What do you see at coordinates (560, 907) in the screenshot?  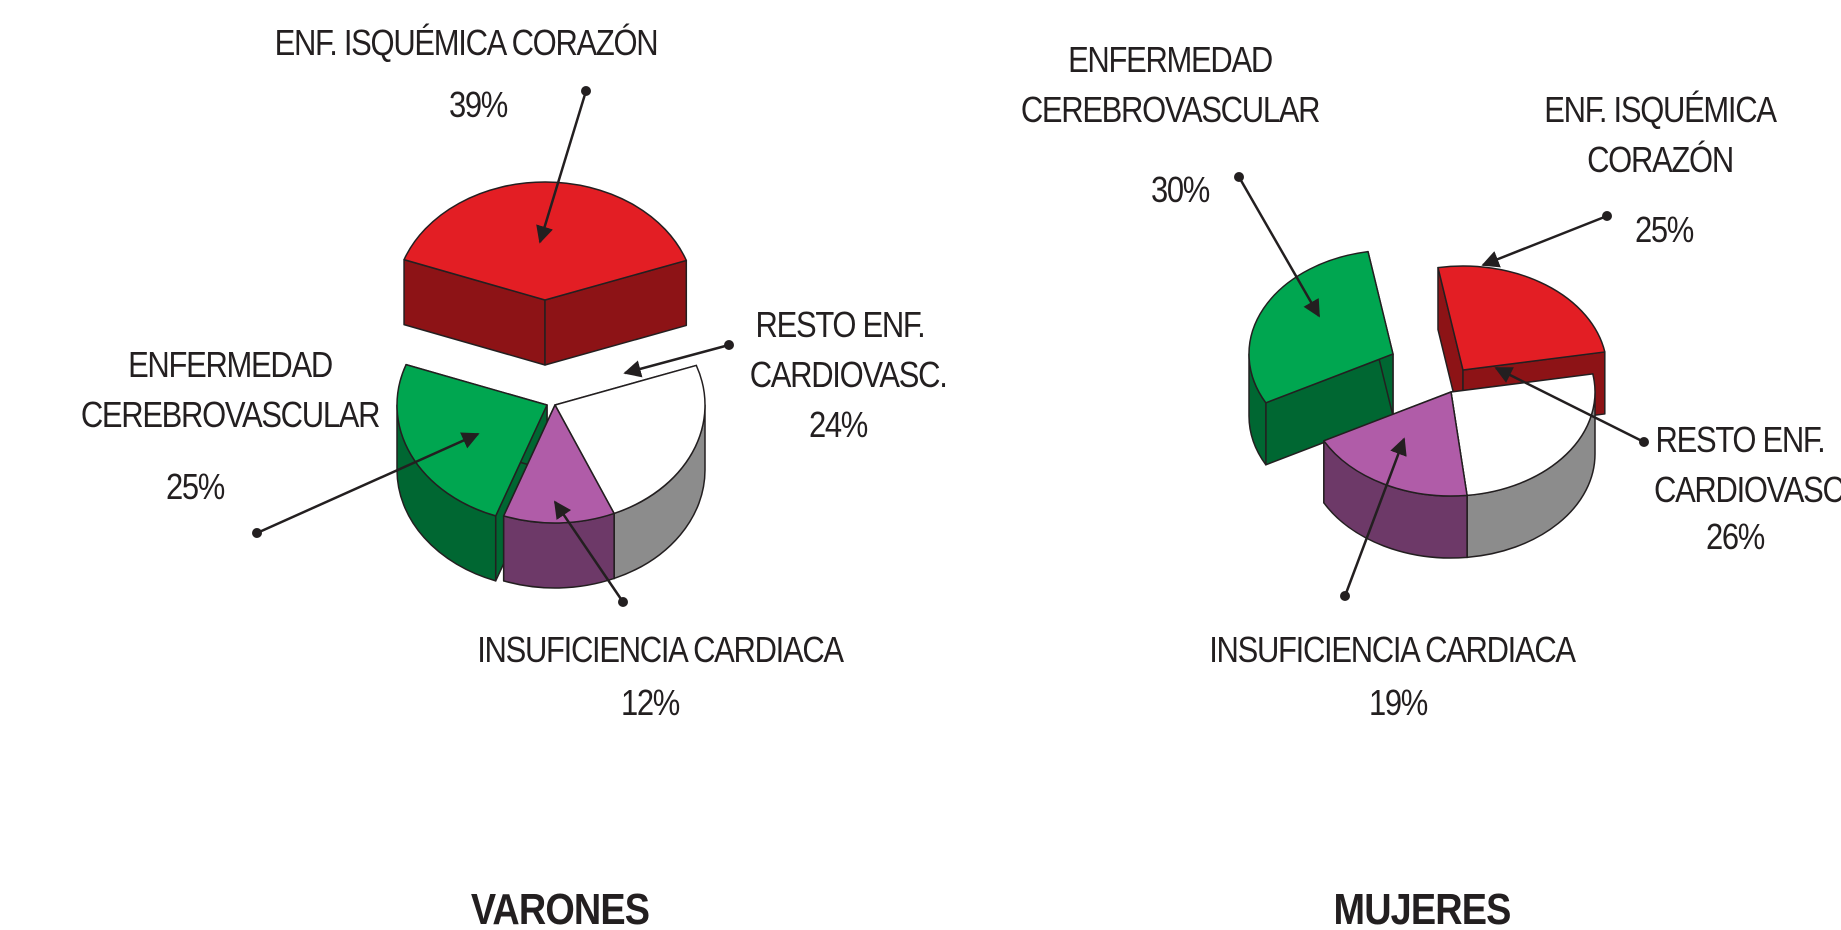 I see `chart-title: VARONES` at bounding box center [560, 907].